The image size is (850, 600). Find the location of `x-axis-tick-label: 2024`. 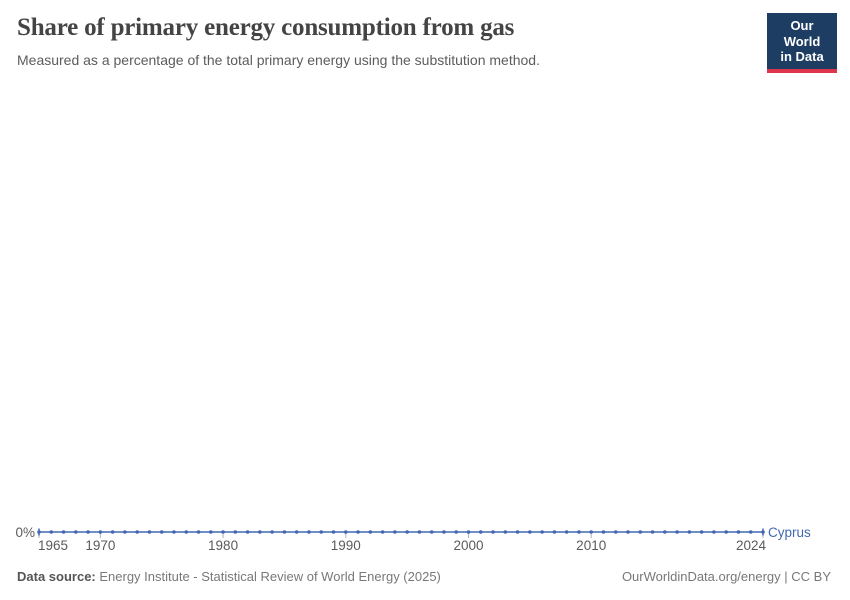

x-axis-tick-label: 2024 is located at coordinates (750, 545).